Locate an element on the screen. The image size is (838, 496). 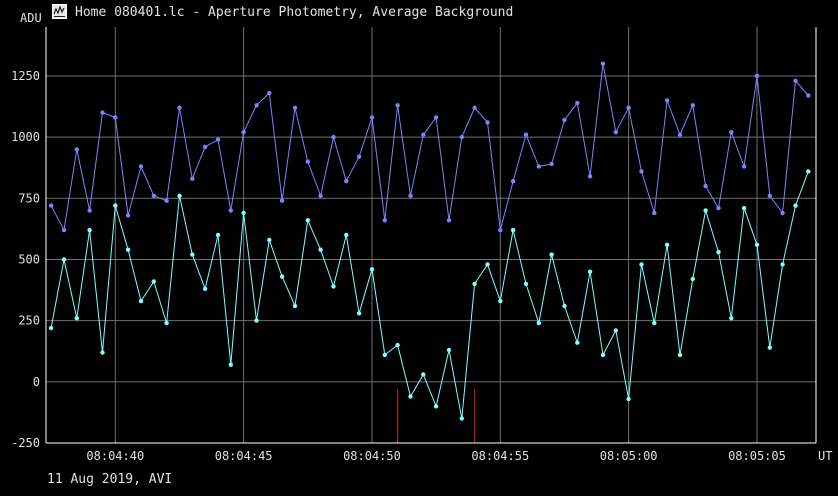
x-tick-label: 08:04:50 is located at coordinates (372, 456).